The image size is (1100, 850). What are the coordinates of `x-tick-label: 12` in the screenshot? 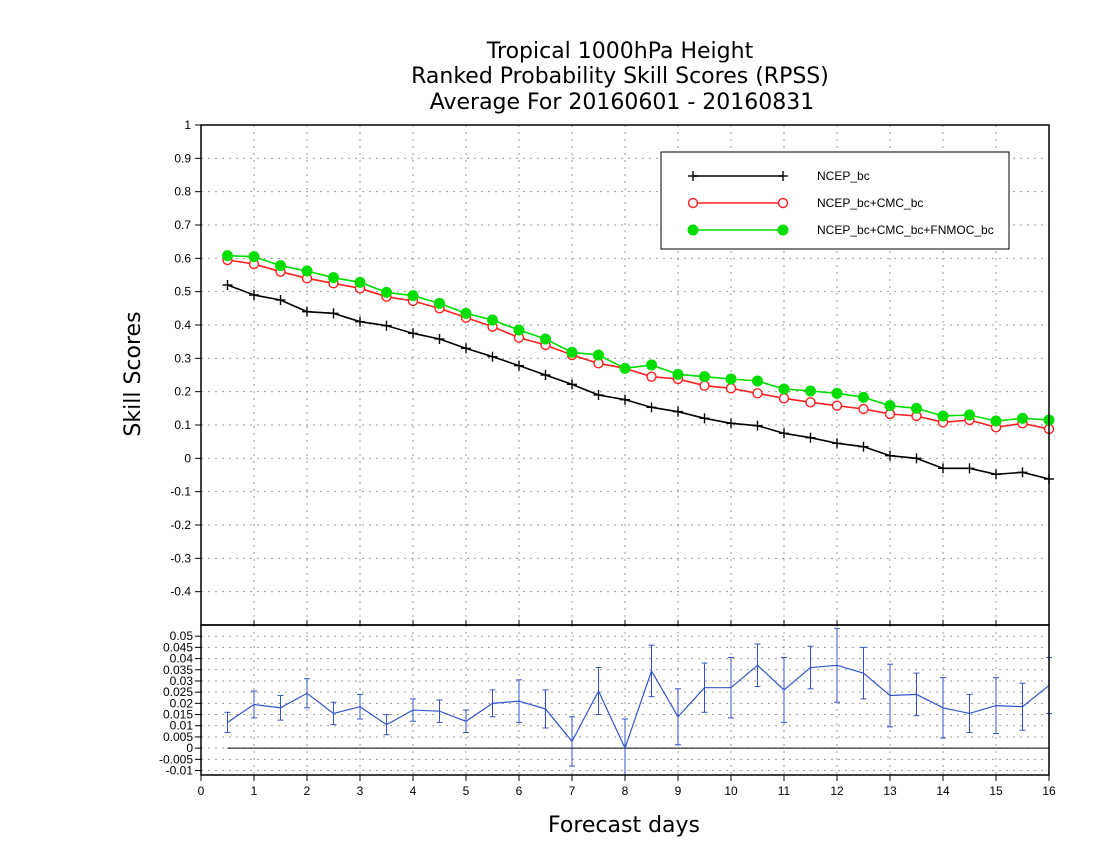 It's located at (837, 791).